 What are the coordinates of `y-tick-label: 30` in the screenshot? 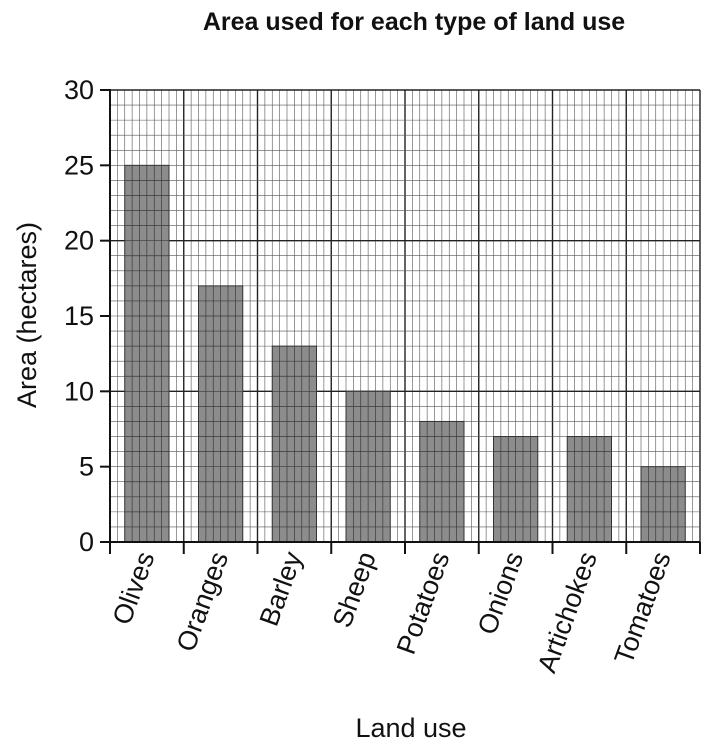 It's located at (79, 90).